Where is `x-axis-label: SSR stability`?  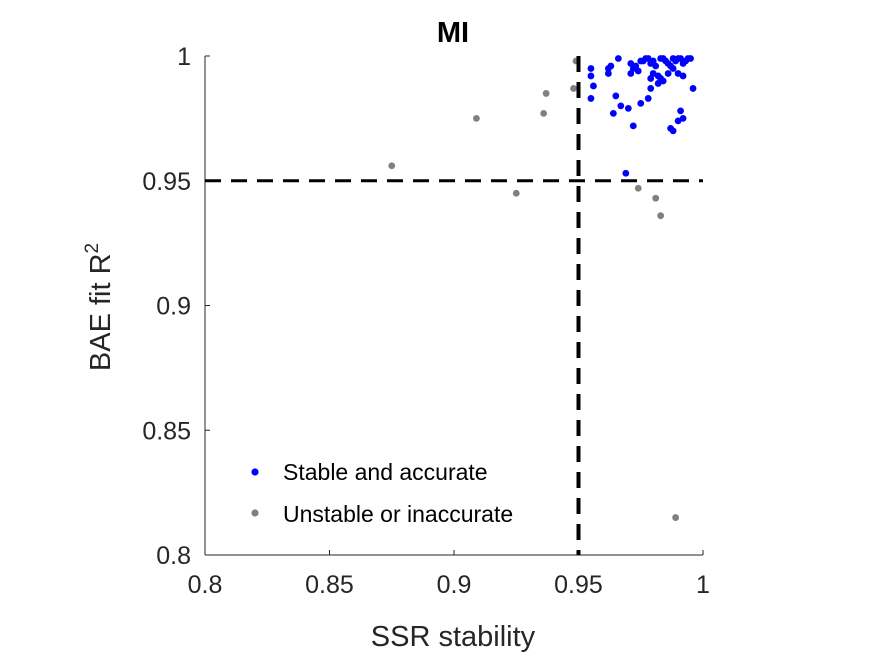 x-axis-label: SSR stability is located at coordinates (453, 637).